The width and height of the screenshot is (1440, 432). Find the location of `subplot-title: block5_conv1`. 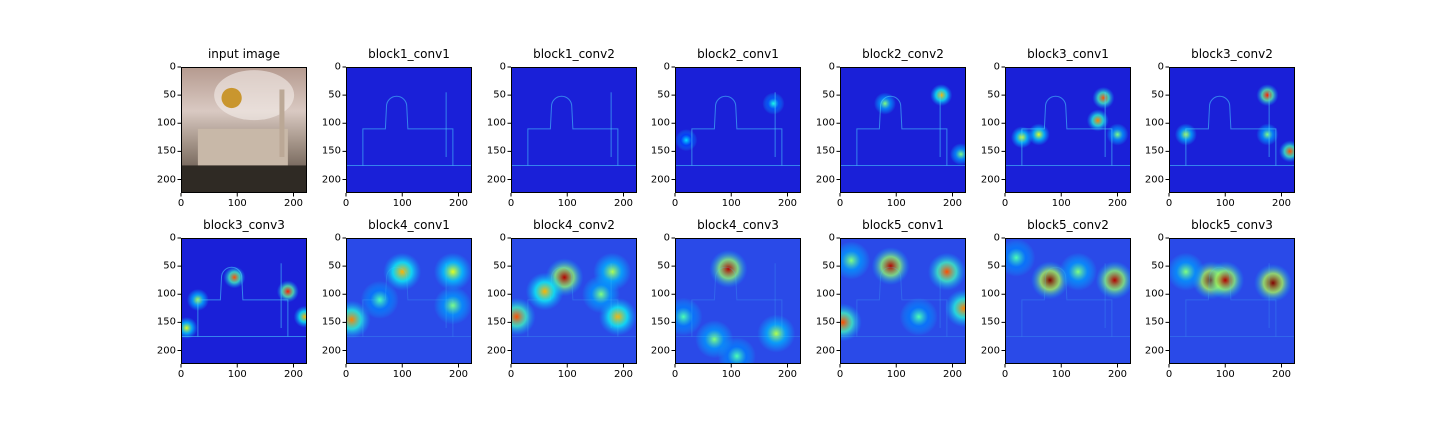

subplot-title: block5_conv1 is located at coordinates (903, 225).